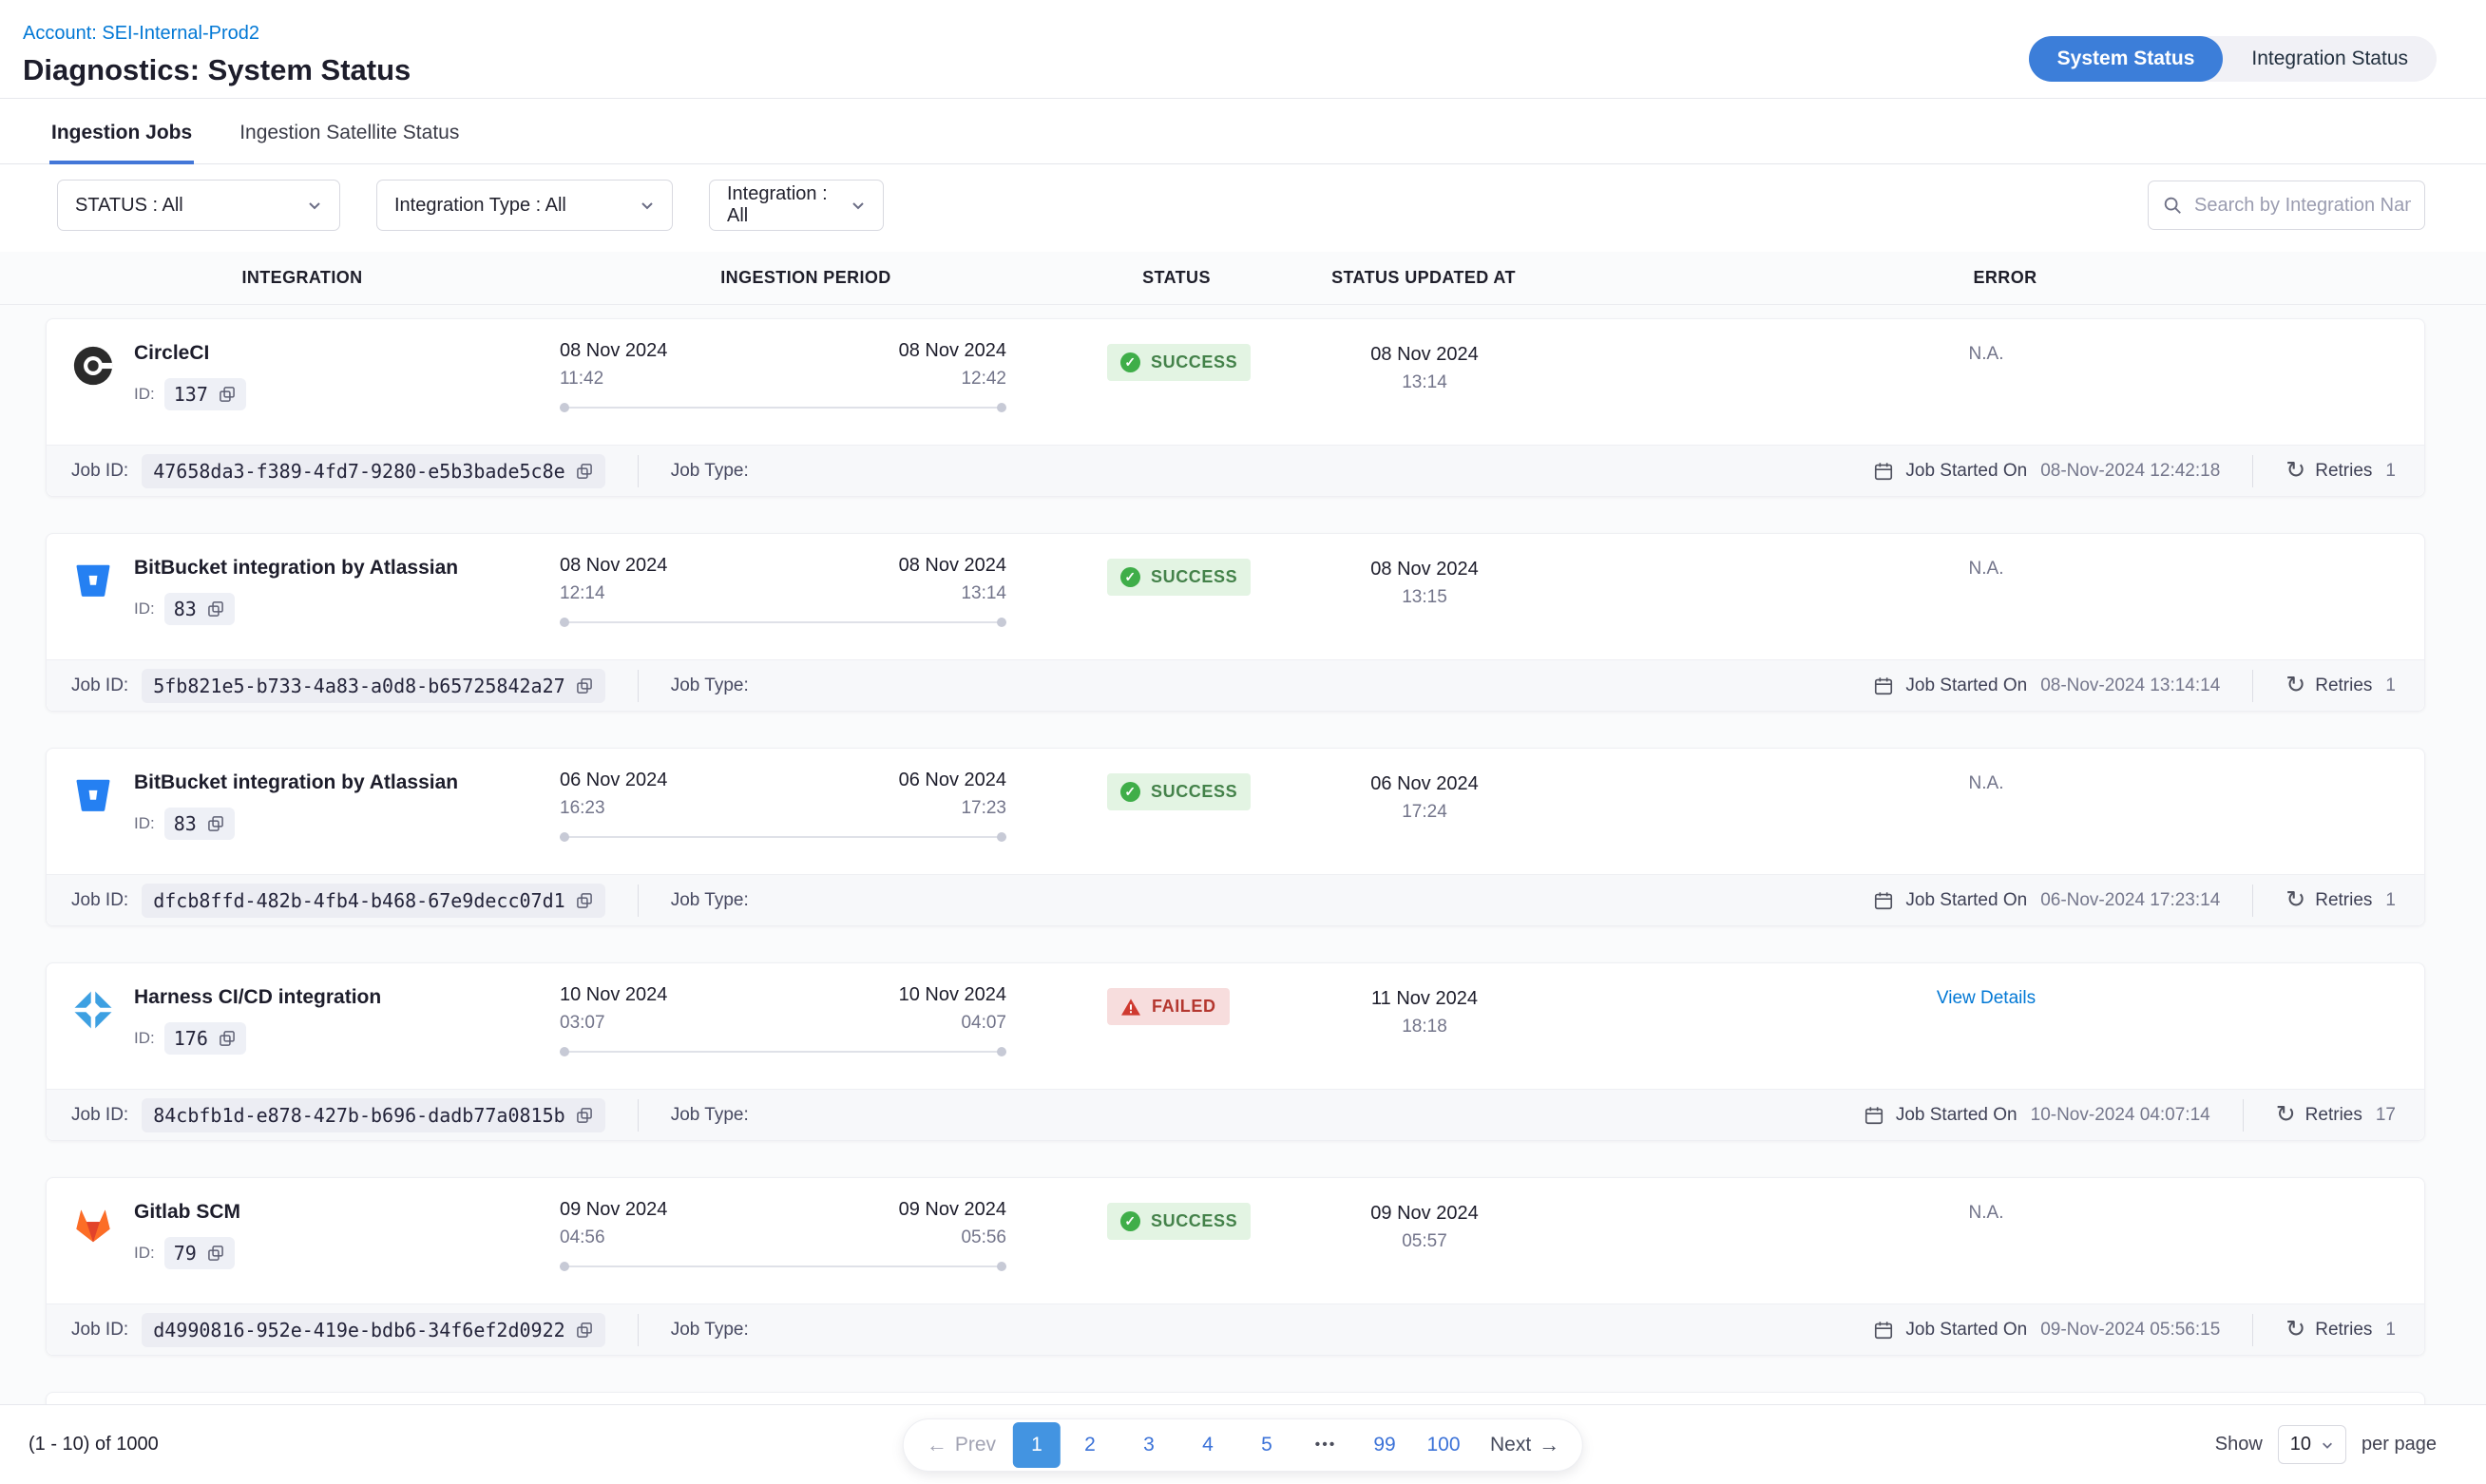 This screenshot has height=1484, width=2486. I want to click on period-end-time: 12:42, so click(983, 379).